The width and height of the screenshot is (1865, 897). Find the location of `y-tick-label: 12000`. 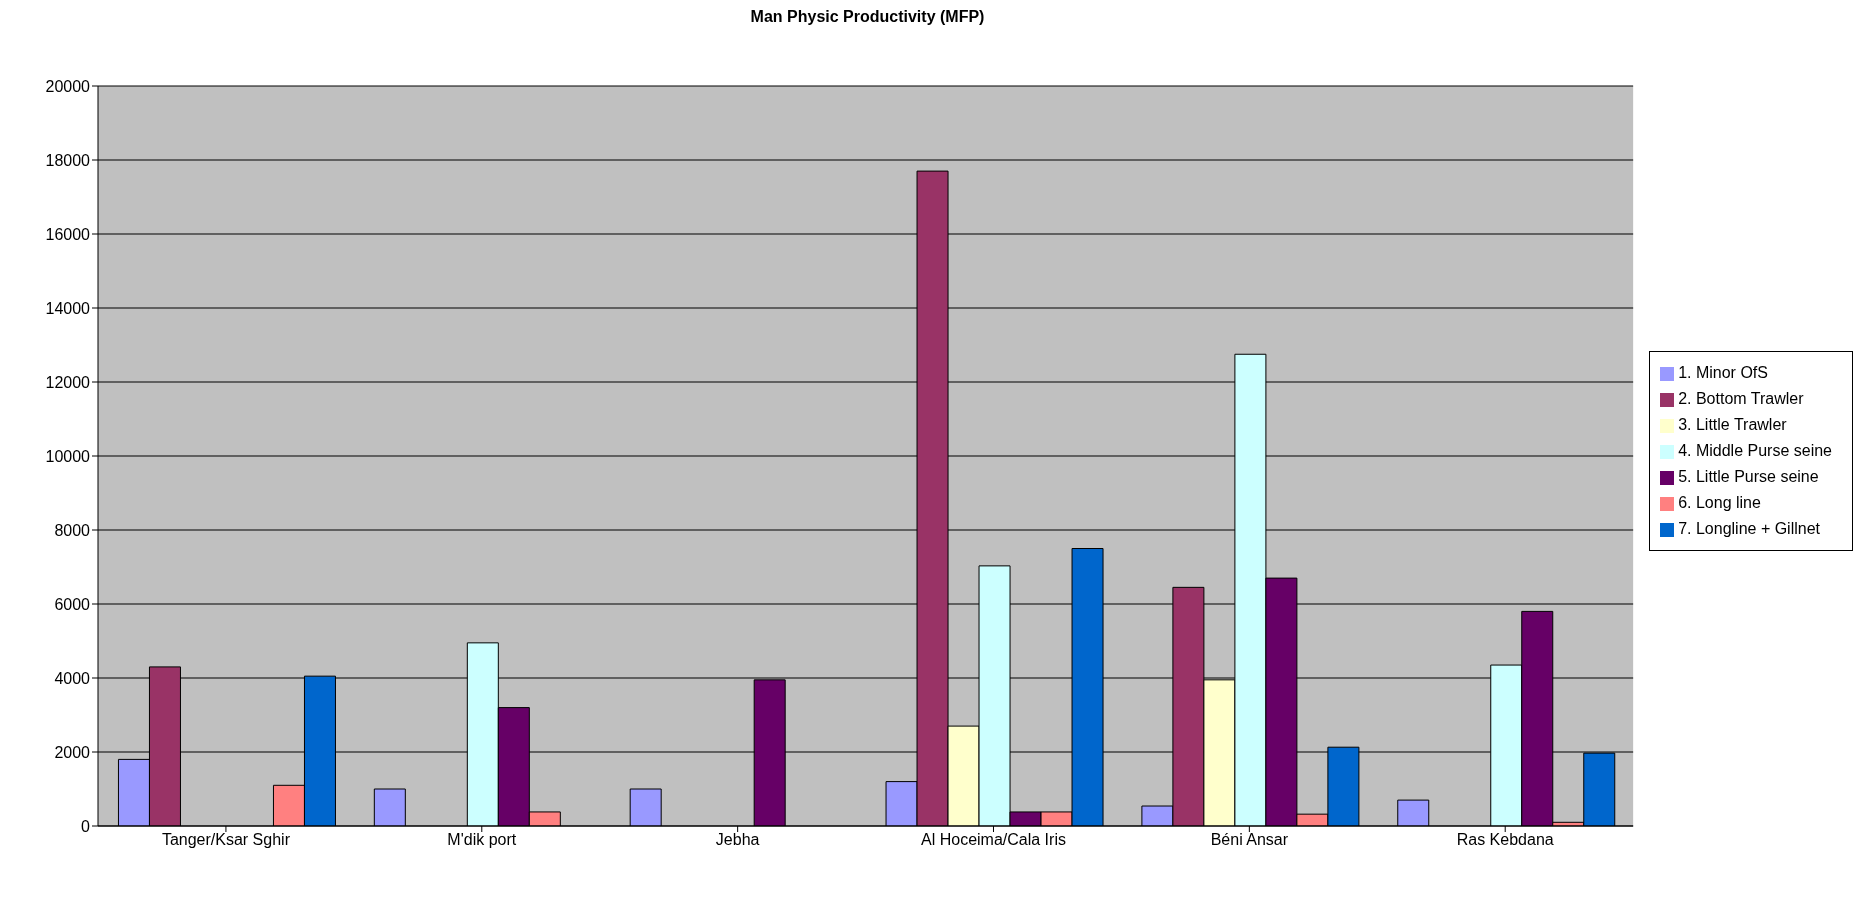

y-tick-label: 12000 is located at coordinates (68, 382).